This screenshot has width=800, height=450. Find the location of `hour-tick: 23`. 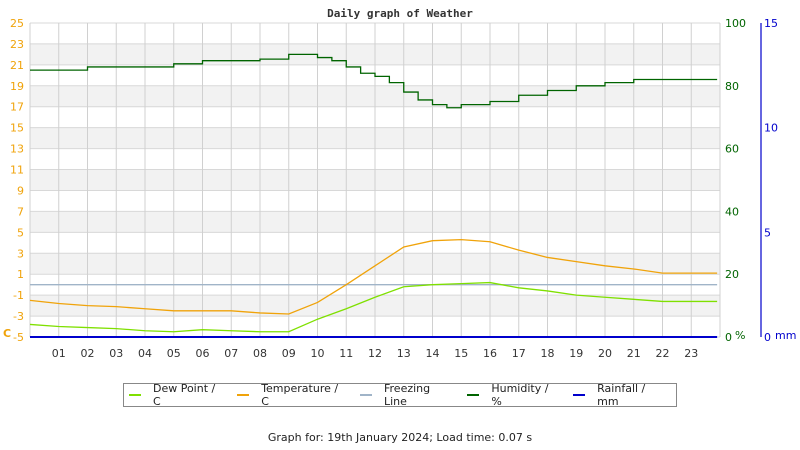

hour-tick: 23 is located at coordinates (691, 353).